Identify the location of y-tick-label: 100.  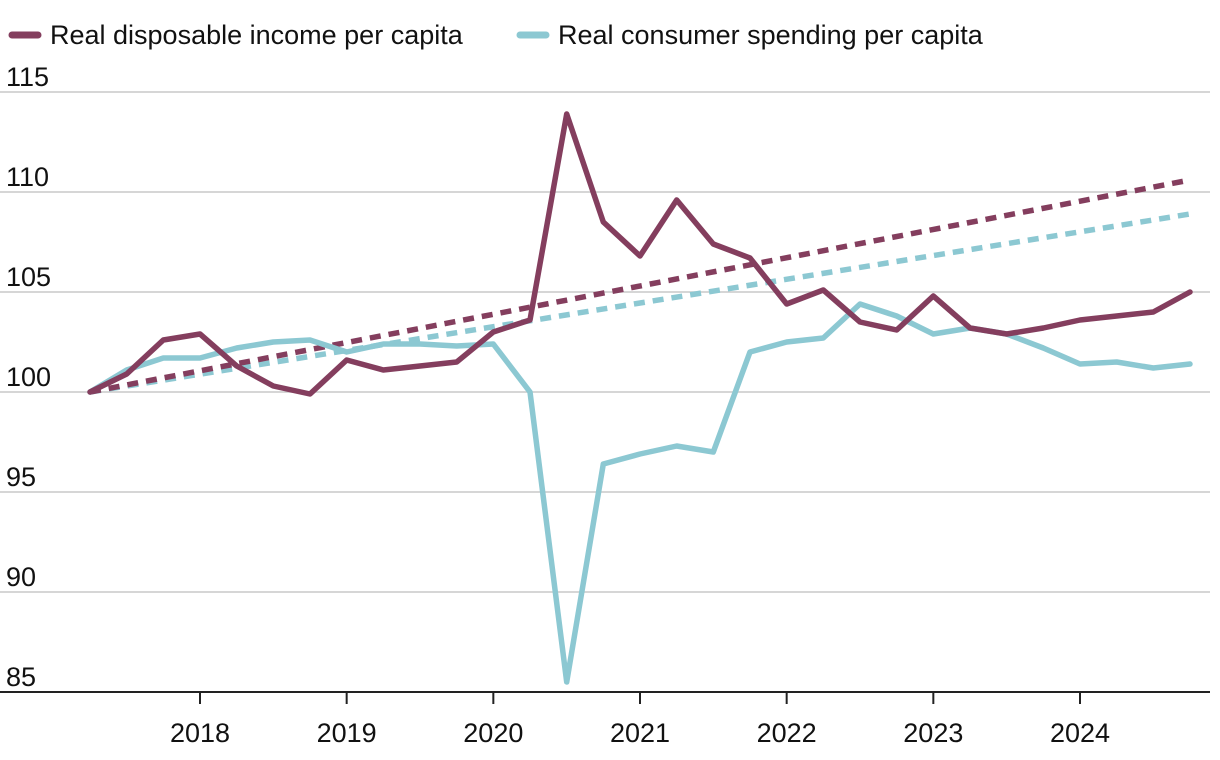
(28, 377).